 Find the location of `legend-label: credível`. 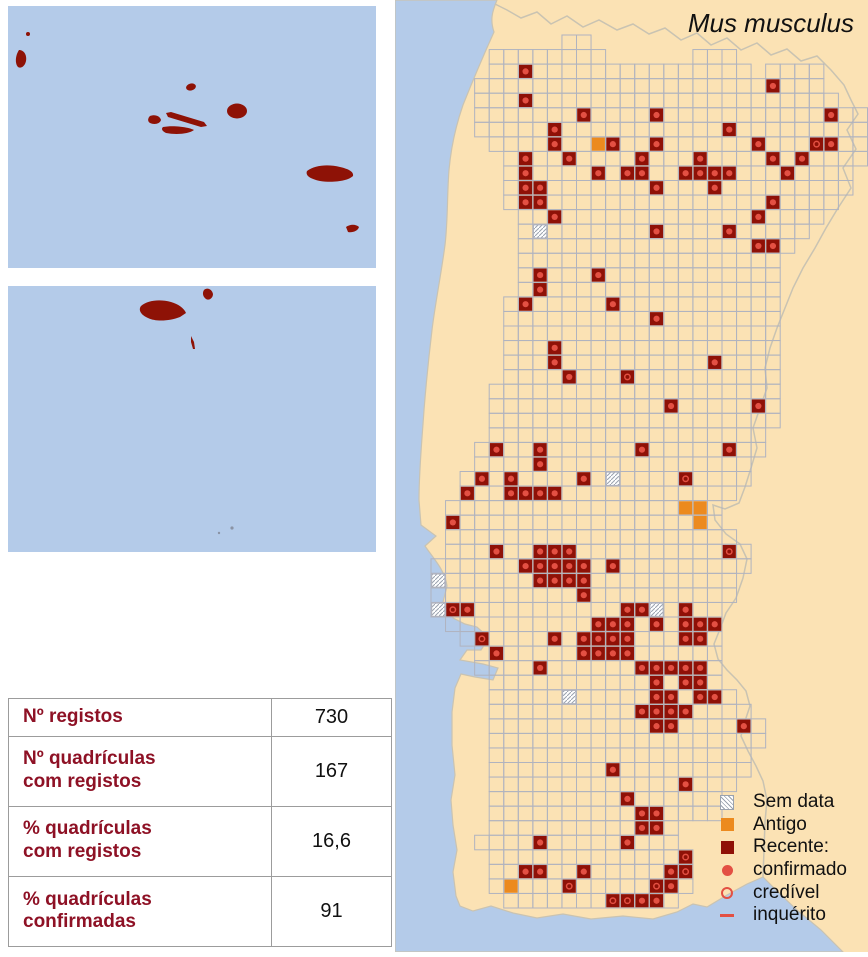

legend-label: credível is located at coordinates (786, 892).